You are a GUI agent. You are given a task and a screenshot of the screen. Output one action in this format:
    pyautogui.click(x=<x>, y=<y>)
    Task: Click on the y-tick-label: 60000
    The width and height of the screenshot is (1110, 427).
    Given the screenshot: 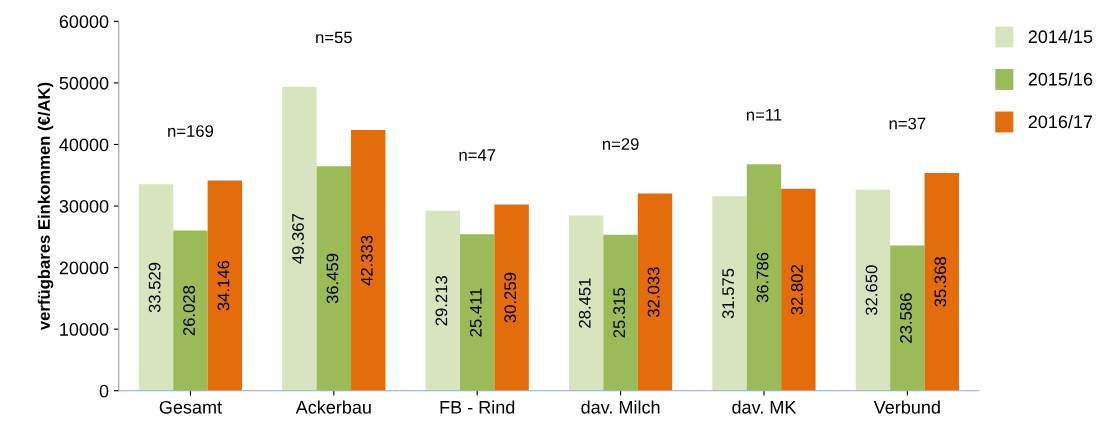 What is the action you would take?
    pyautogui.click(x=84, y=22)
    